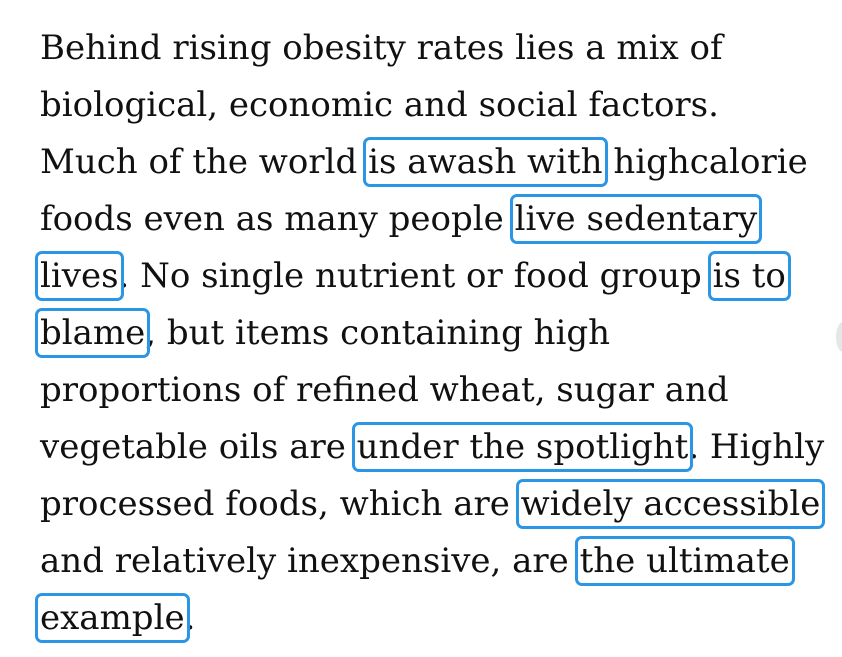 The width and height of the screenshot is (842, 657). What do you see at coordinates (322, 333) in the screenshot?
I see `text-line-6: blame, but items containing high` at bounding box center [322, 333].